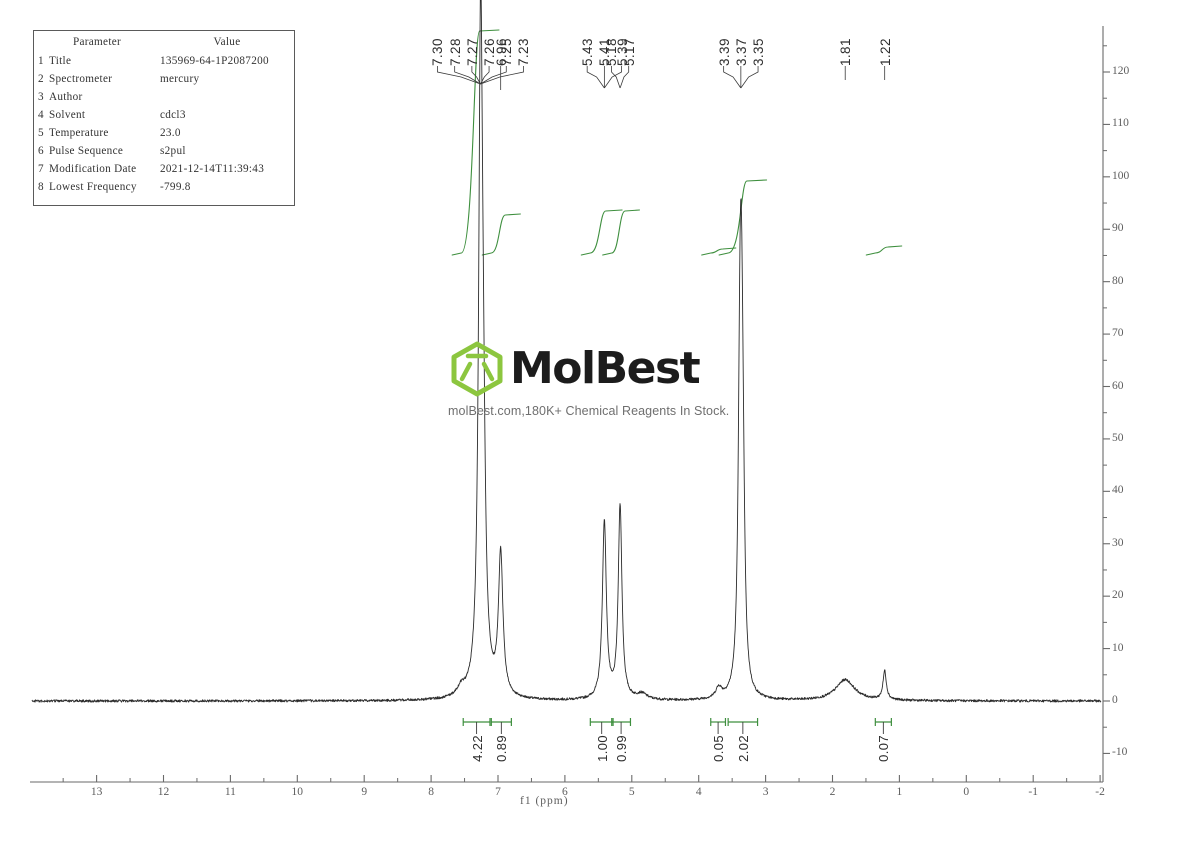 The height and width of the screenshot is (841, 1190). Describe the element at coordinates (1120, 752) in the screenshot. I see `y-axis-tick-label: -10` at that location.